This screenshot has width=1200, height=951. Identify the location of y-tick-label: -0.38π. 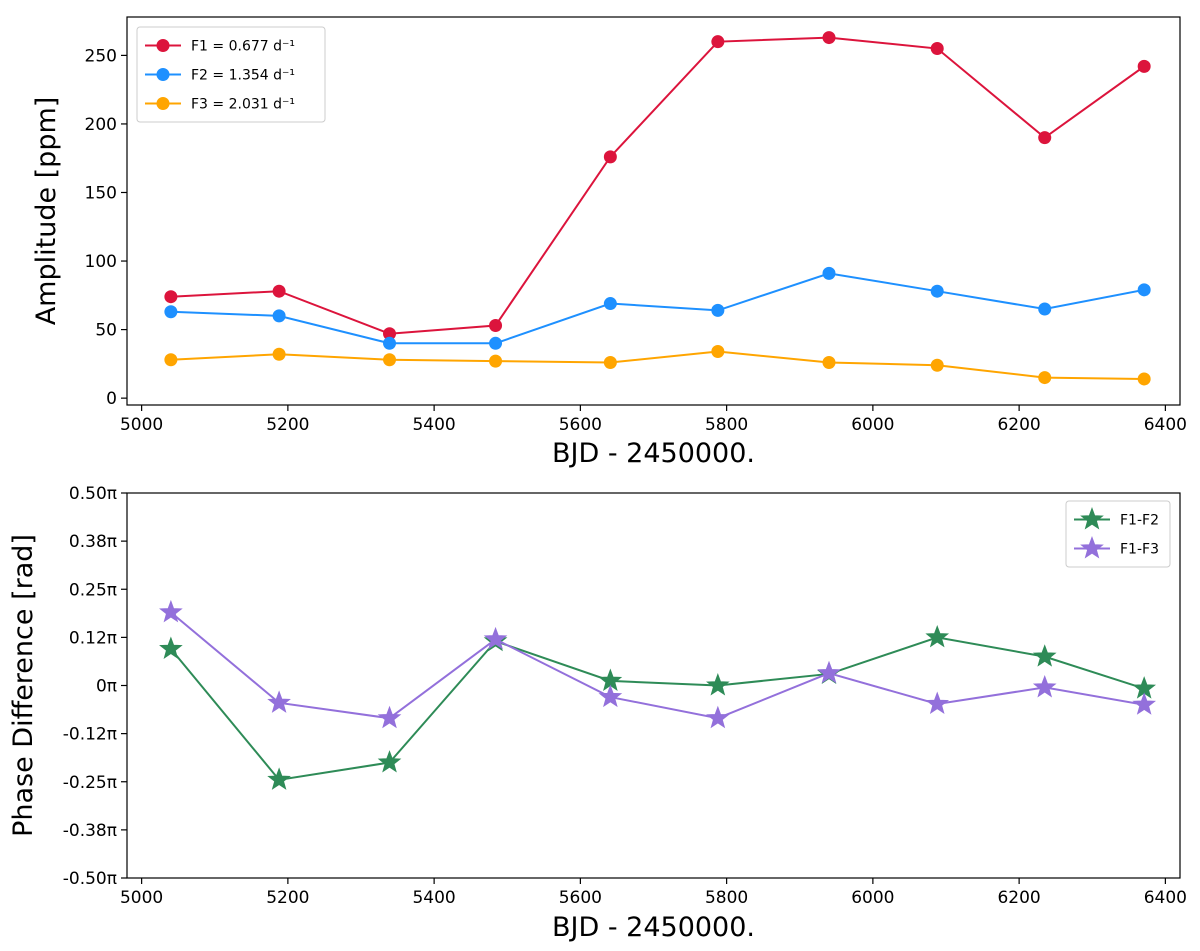
(90, 831).